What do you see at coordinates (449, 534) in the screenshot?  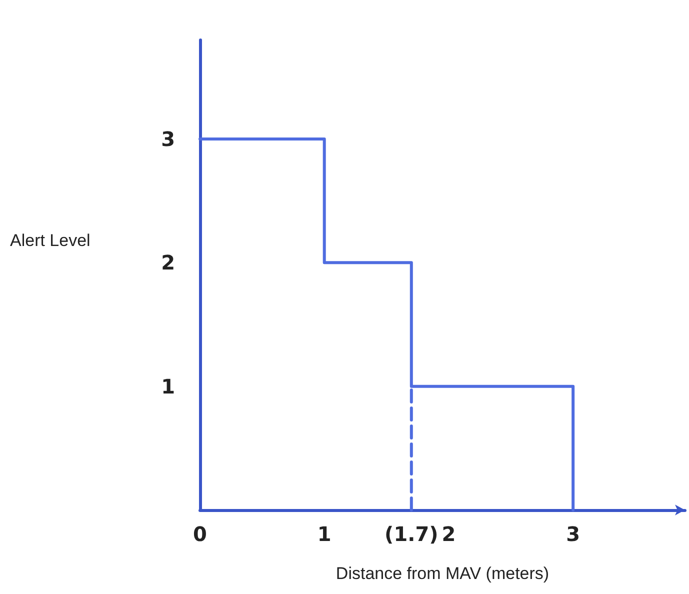 I see `x-tick-label: 2` at bounding box center [449, 534].